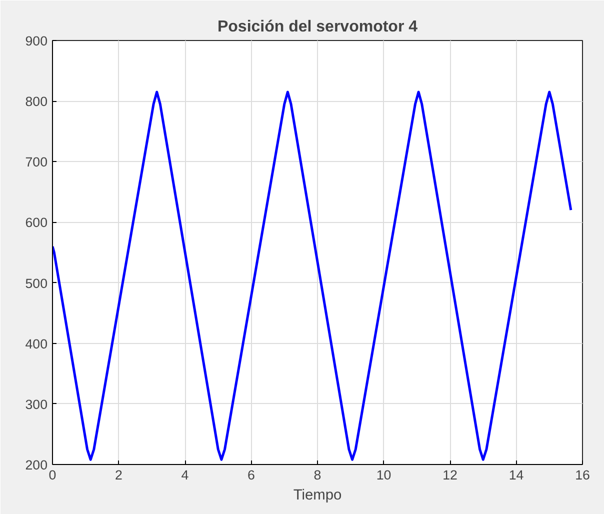 Image resolution: width=604 pixels, height=514 pixels. Describe the element at coordinates (450, 475) in the screenshot. I see `x-tick-label: 12` at that location.